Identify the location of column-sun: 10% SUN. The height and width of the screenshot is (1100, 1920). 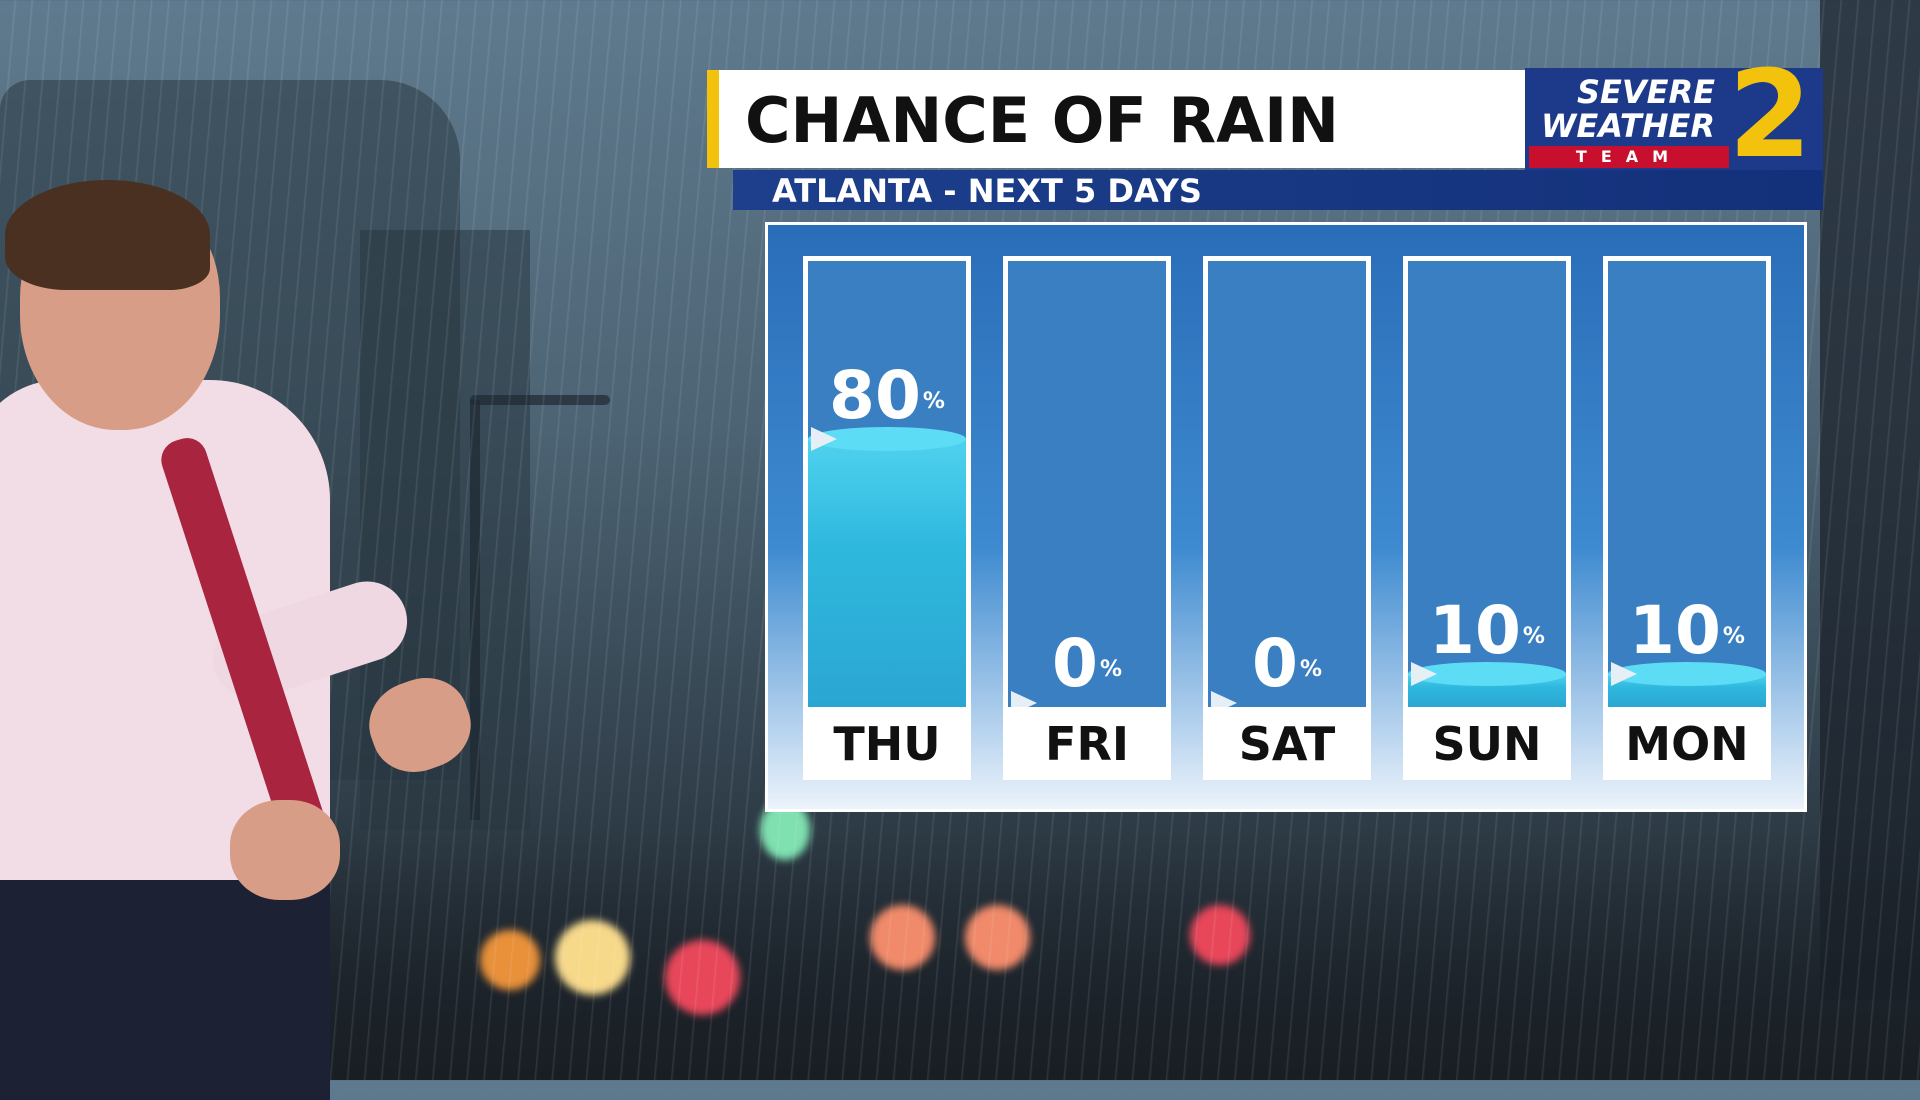
(1487, 518).